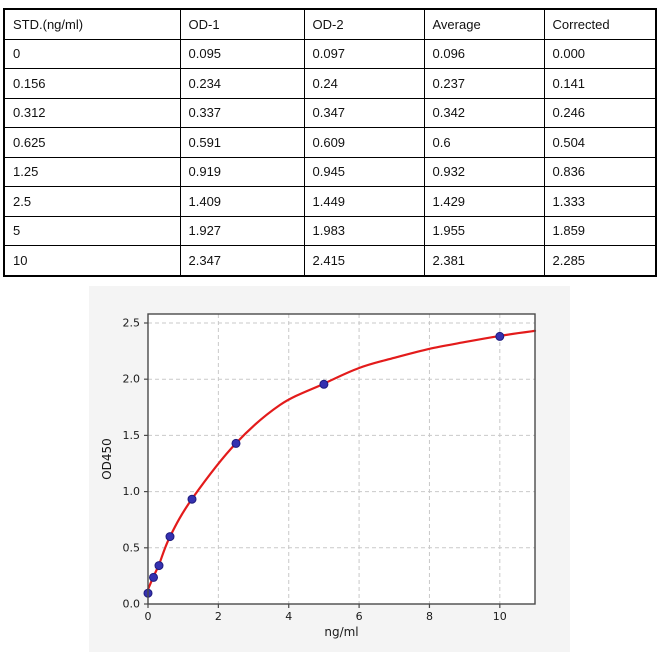  I want to click on table-header-cell: OD-2, so click(364, 24).